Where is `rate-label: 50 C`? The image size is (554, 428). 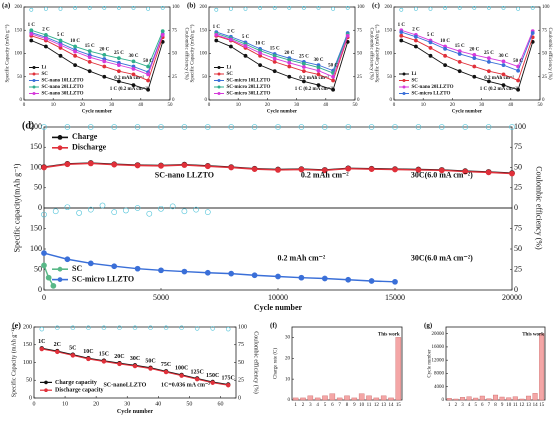 rate-label: 50 C is located at coordinates (148, 61).